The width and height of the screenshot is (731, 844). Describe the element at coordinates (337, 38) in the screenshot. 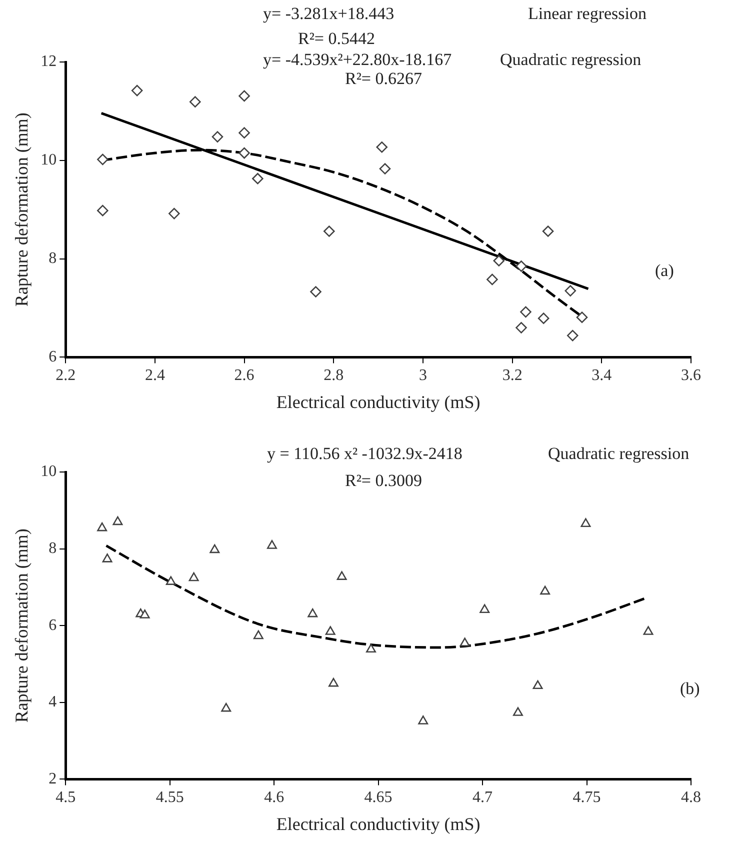

I see `text: R²= 0.5442` at that location.